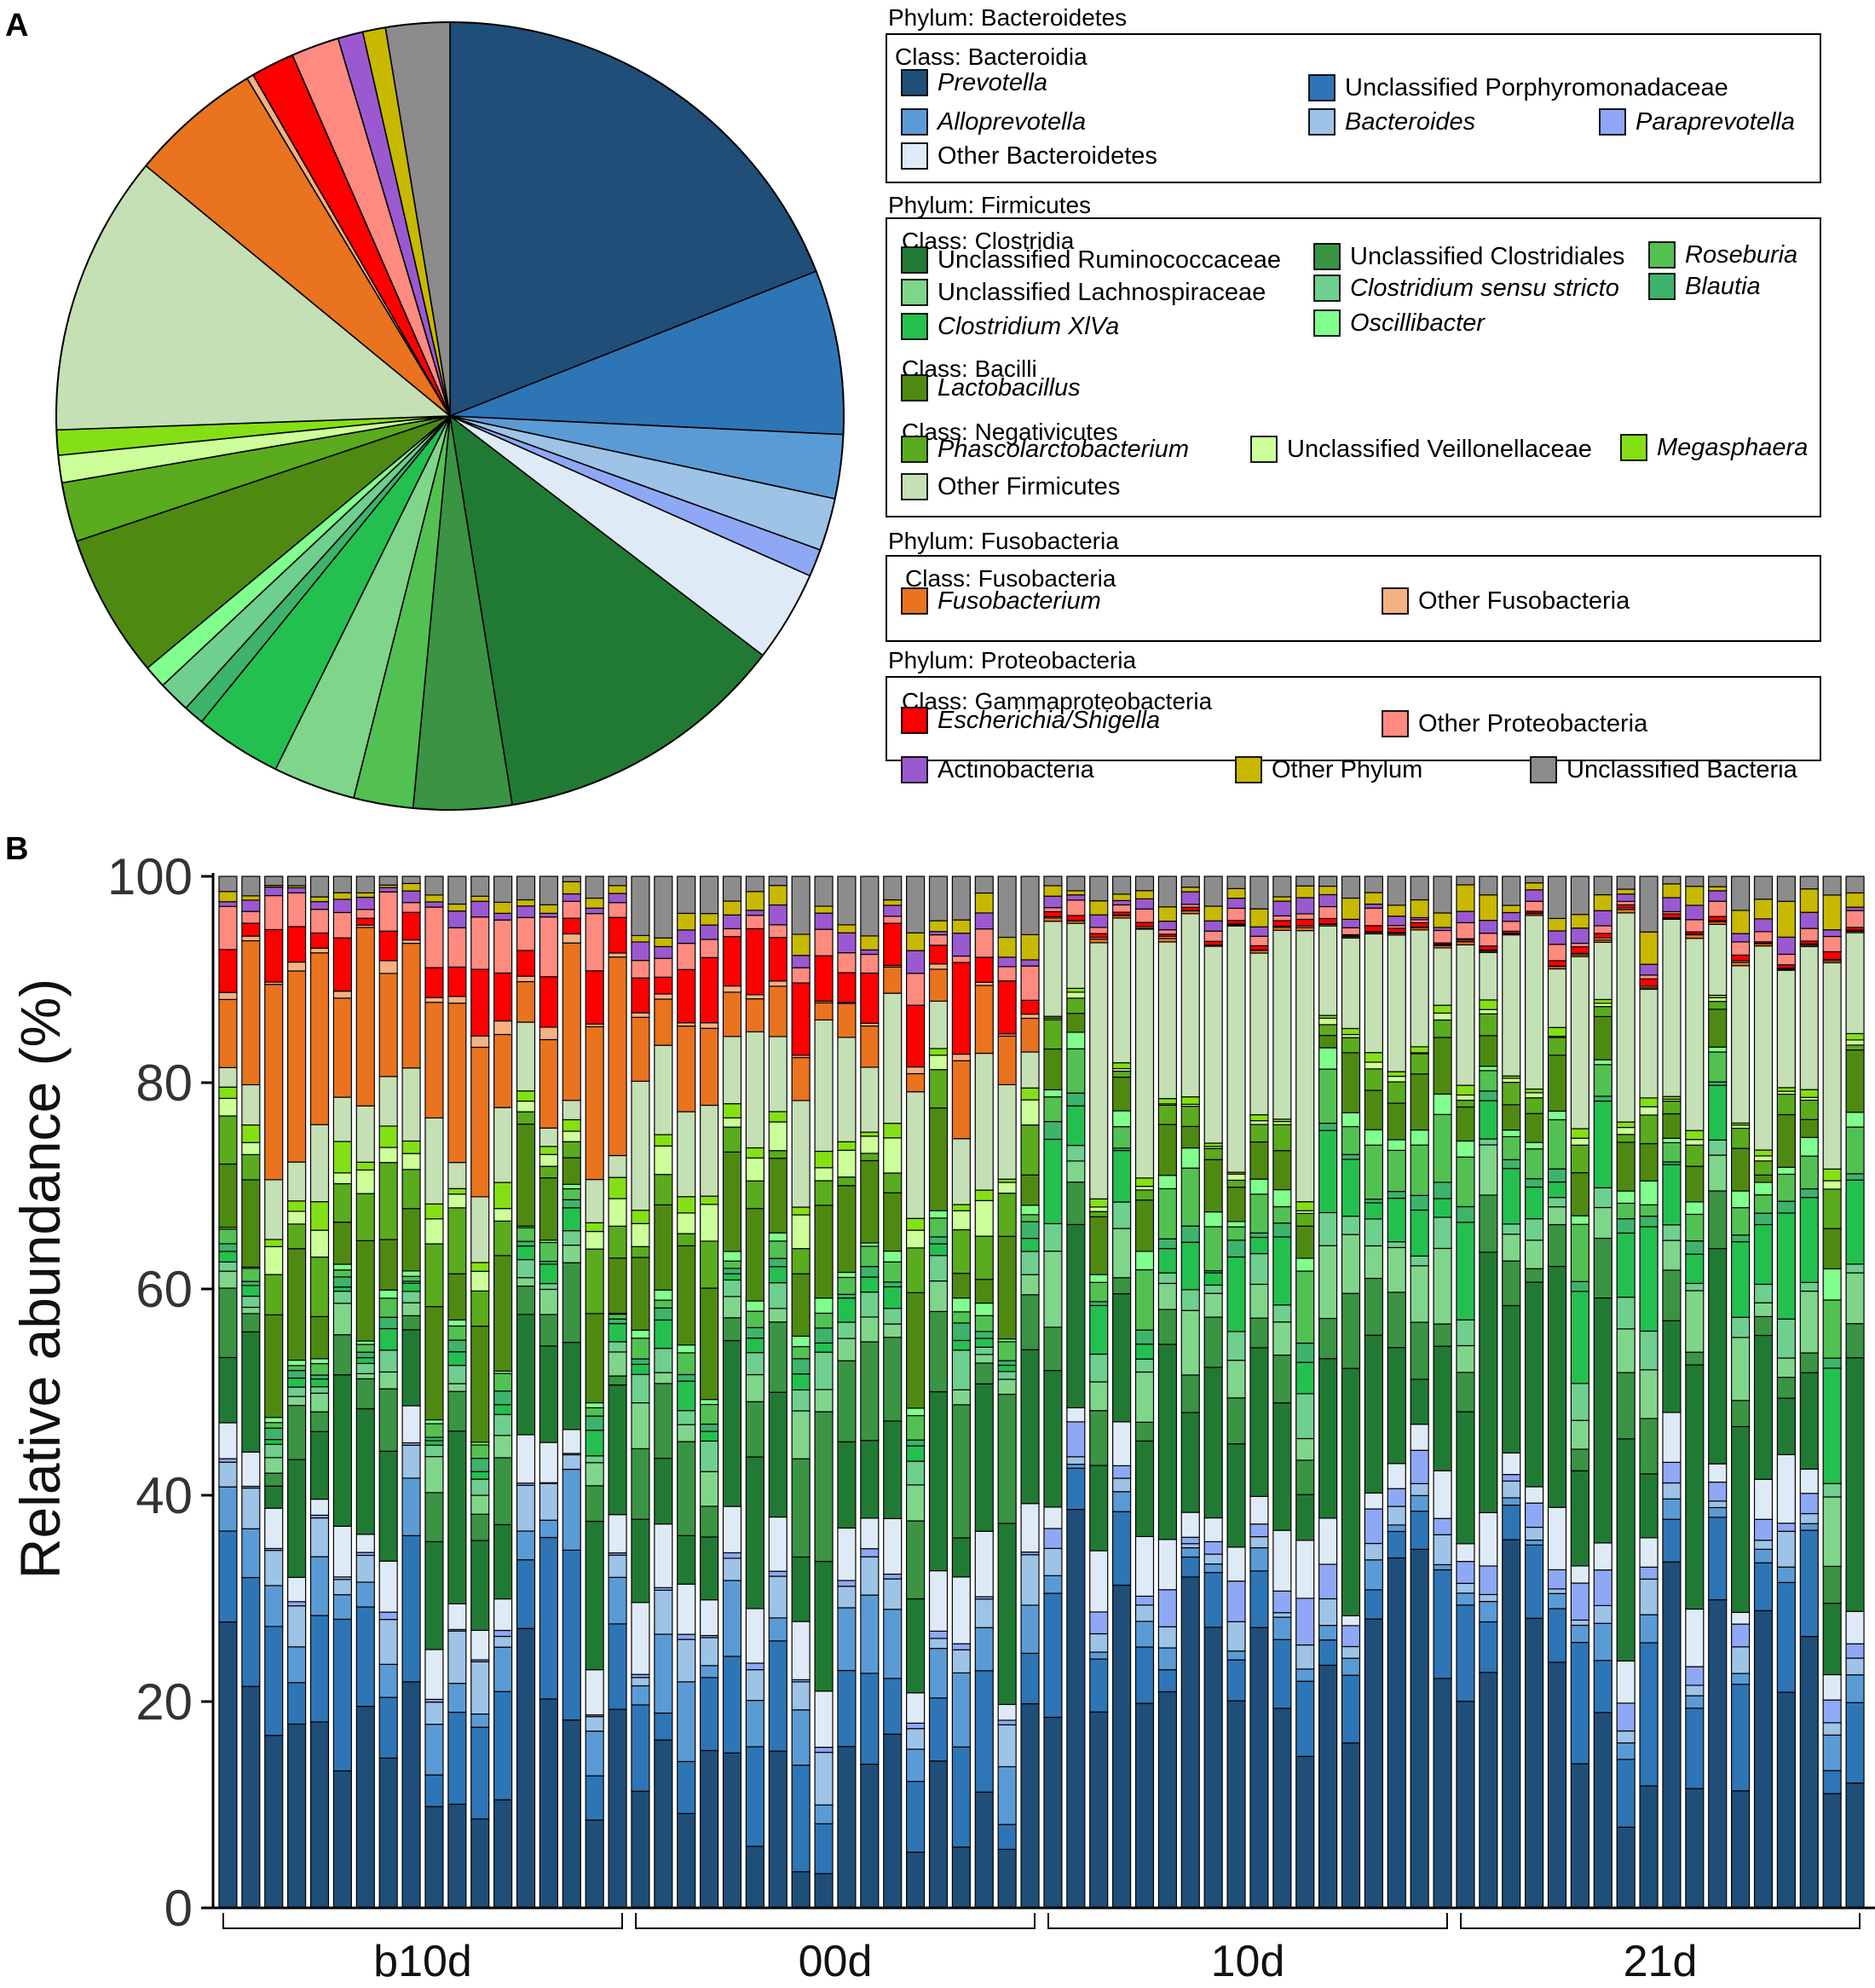 The width and height of the screenshot is (1875, 1988). I want to click on bar-segment-parap, so click(1373, 1526).